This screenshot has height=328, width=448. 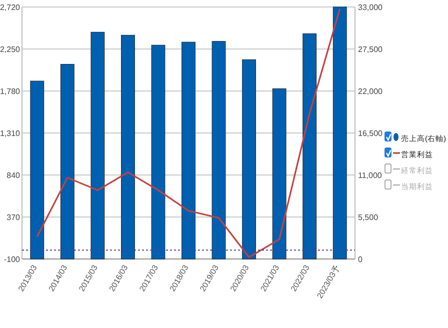 I want to click on y2-tick-label: 22,000, so click(x=371, y=91).